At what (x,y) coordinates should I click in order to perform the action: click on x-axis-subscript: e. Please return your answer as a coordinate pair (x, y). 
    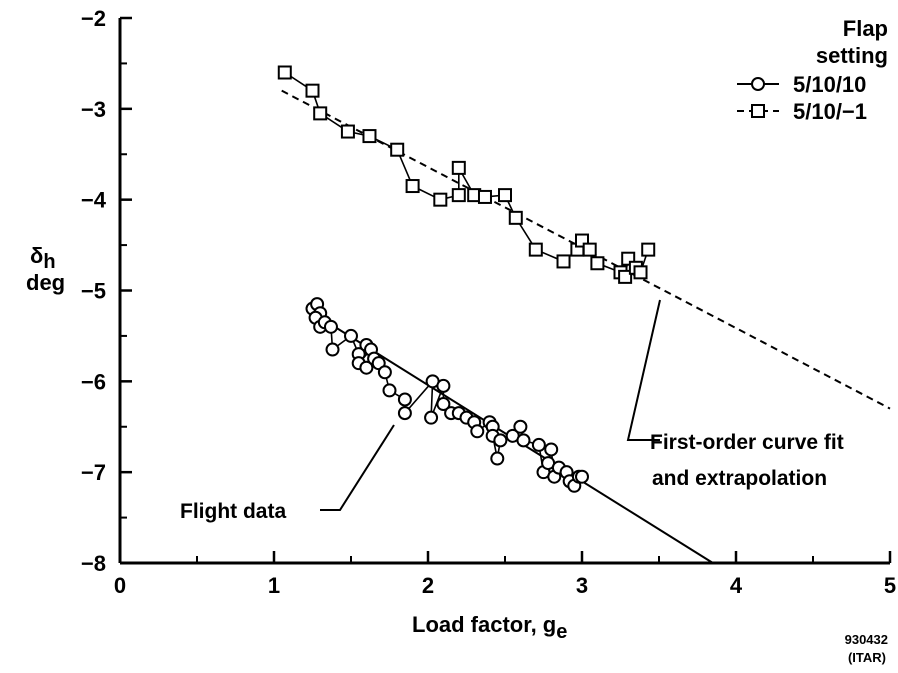
    Looking at the image, I should click on (561, 632).